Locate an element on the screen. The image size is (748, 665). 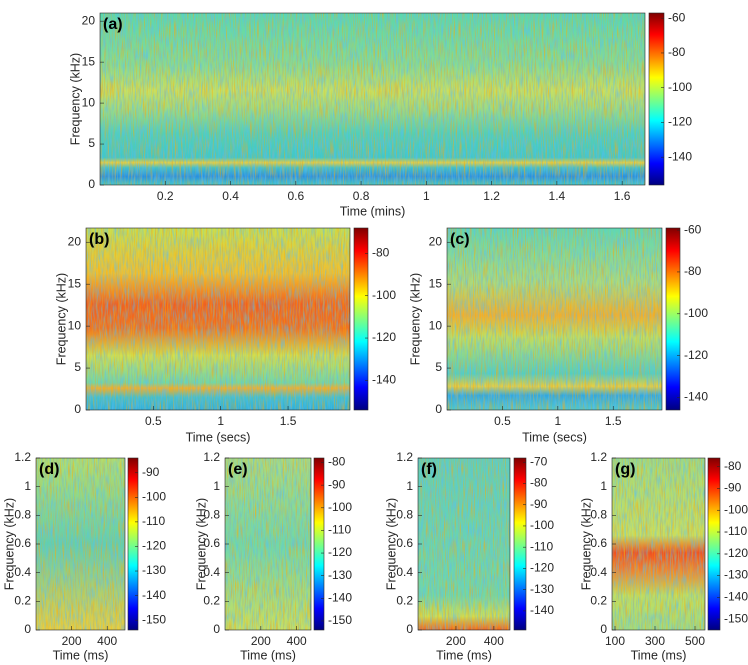
x-tick-label: 100 is located at coordinates (615, 641).